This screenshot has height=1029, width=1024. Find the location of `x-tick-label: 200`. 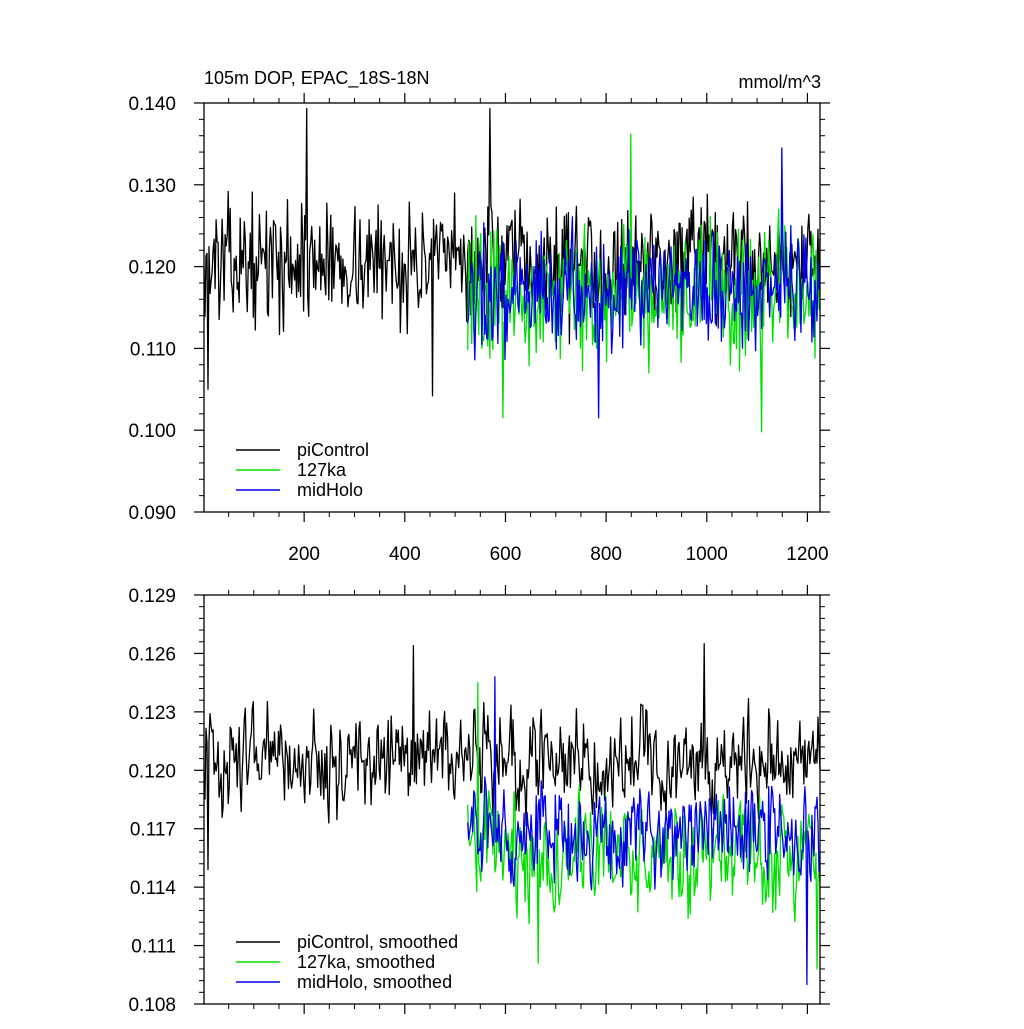

x-tick-label: 200 is located at coordinates (304, 554).